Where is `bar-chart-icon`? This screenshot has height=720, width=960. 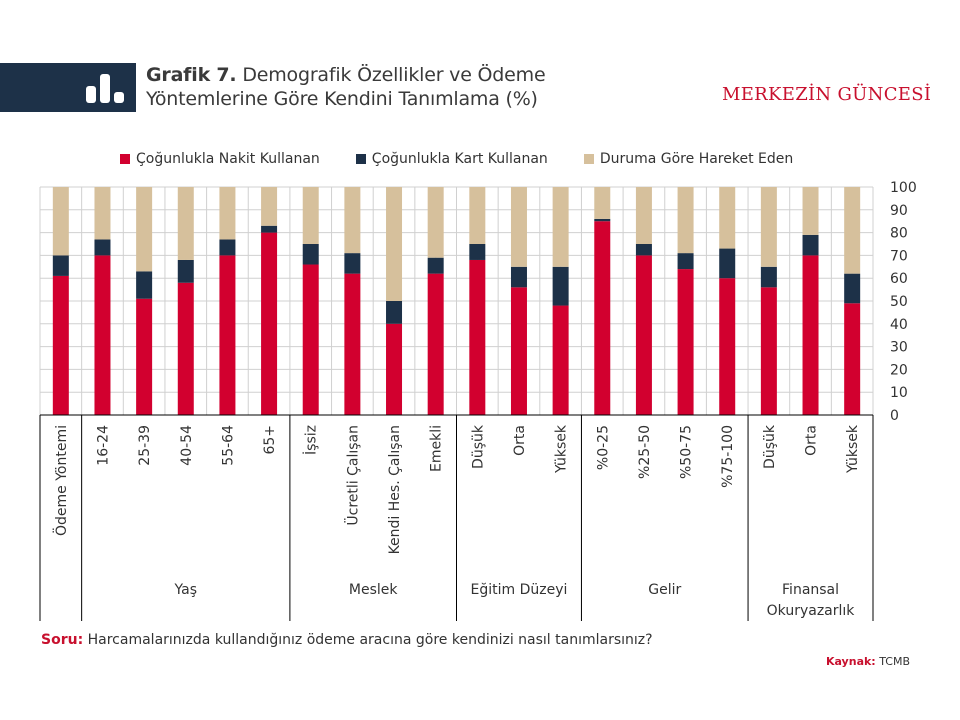 bar-chart-icon is located at coordinates (105, 88).